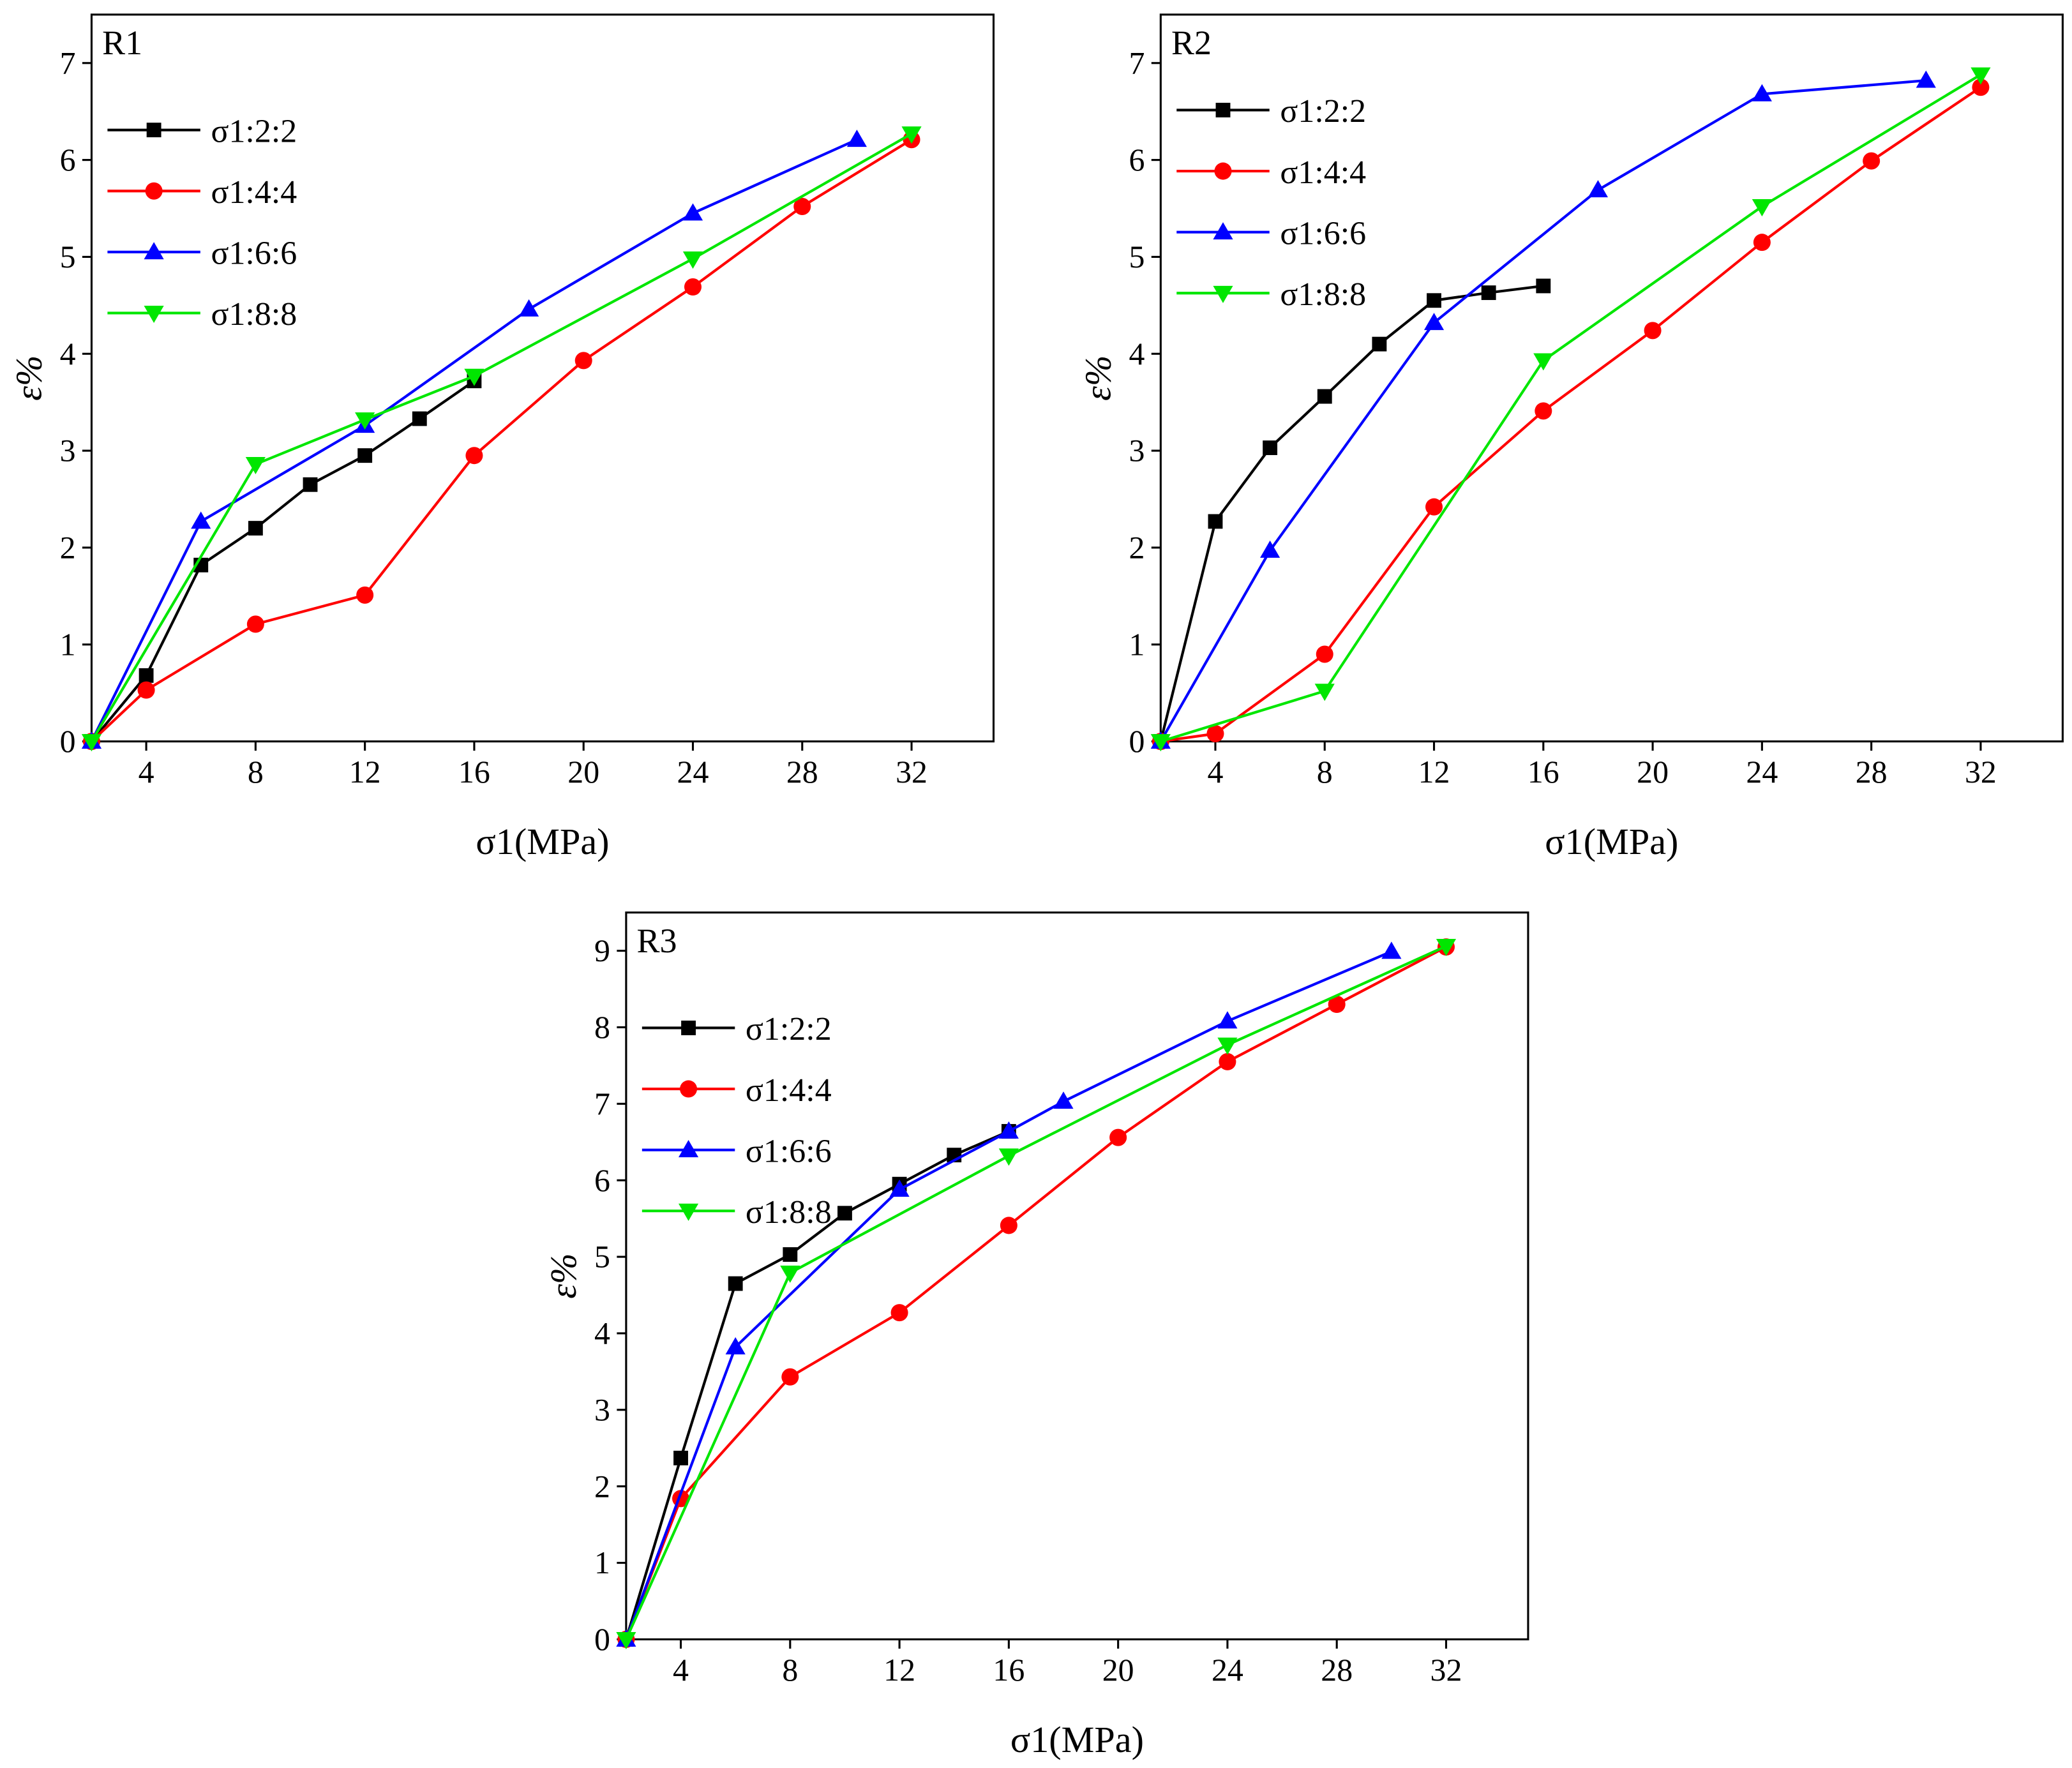  What do you see at coordinates (68, 159) in the screenshot?
I see `y-tick-label: 6` at bounding box center [68, 159].